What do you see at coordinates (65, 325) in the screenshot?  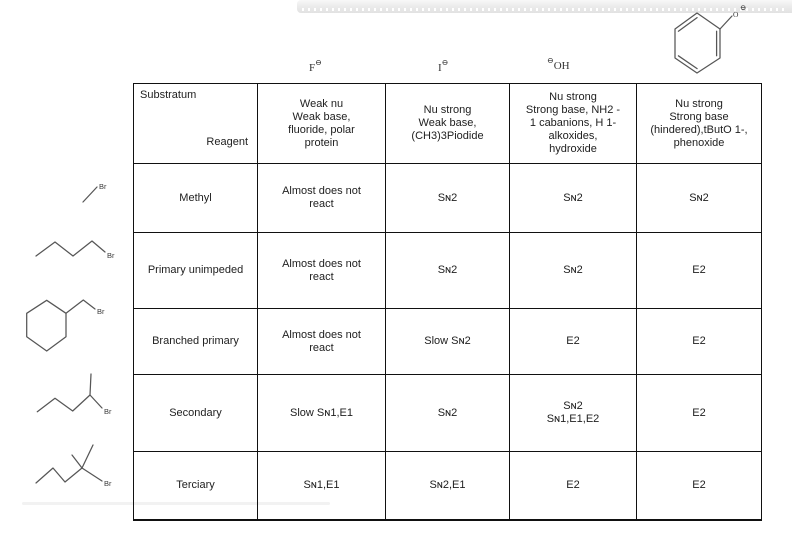 I see `branched-primary-bromide-structure-icon: Br` at bounding box center [65, 325].